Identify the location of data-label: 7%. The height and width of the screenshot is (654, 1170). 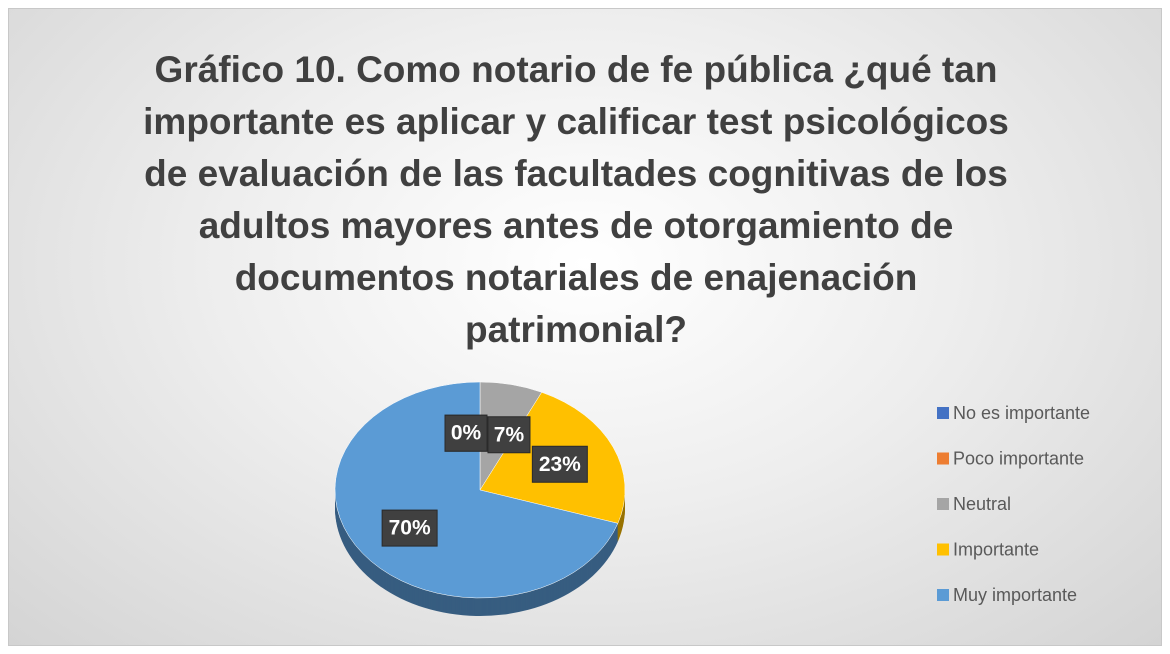
(509, 435).